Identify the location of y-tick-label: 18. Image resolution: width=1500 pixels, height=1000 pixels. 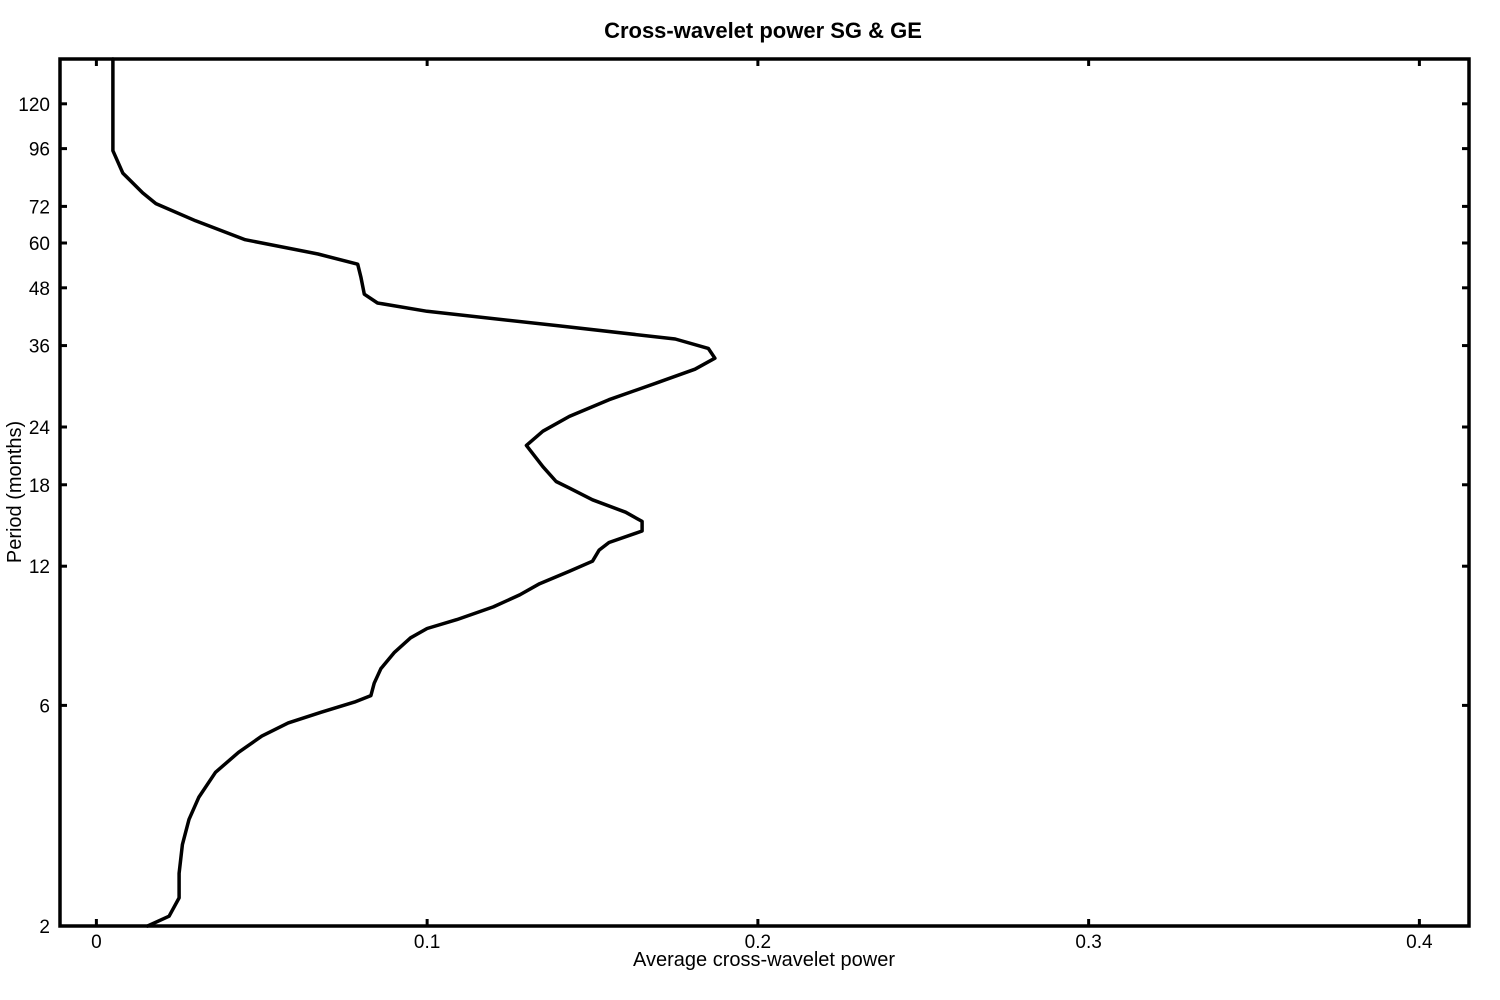
(39, 486).